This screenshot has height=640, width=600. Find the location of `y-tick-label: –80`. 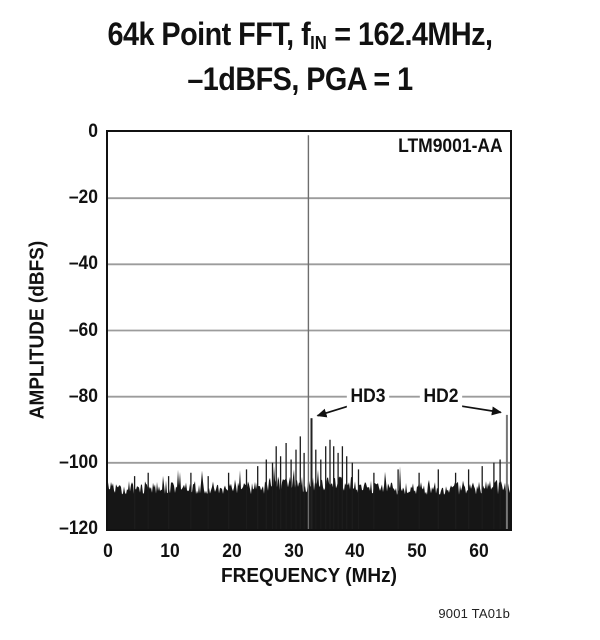

y-tick-label: –80 is located at coordinates (83, 396).